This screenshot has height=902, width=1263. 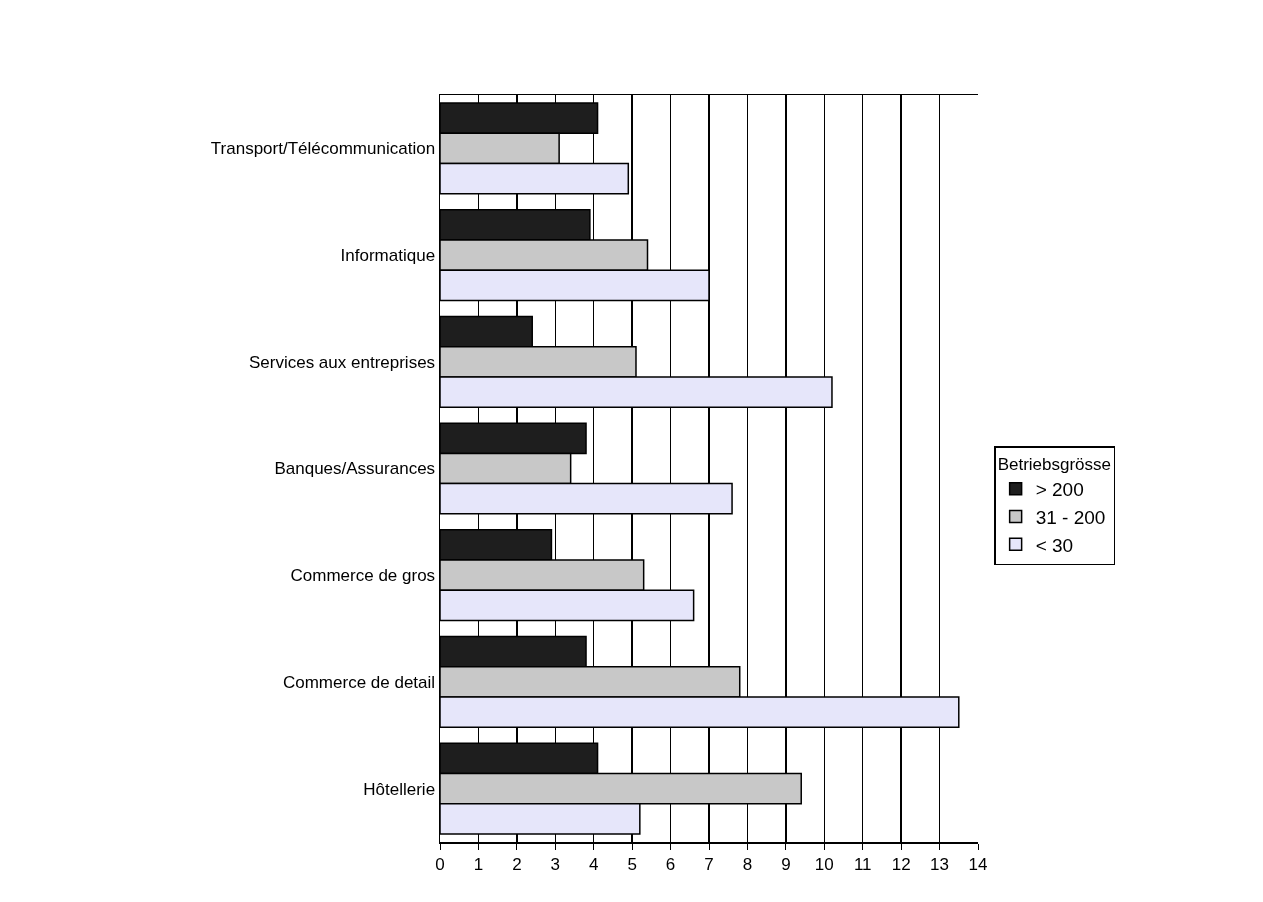 What do you see at coordinates (670, 864) in the screenshot?
I see `x-tick-label: 6` at bounding box center [670, 864].